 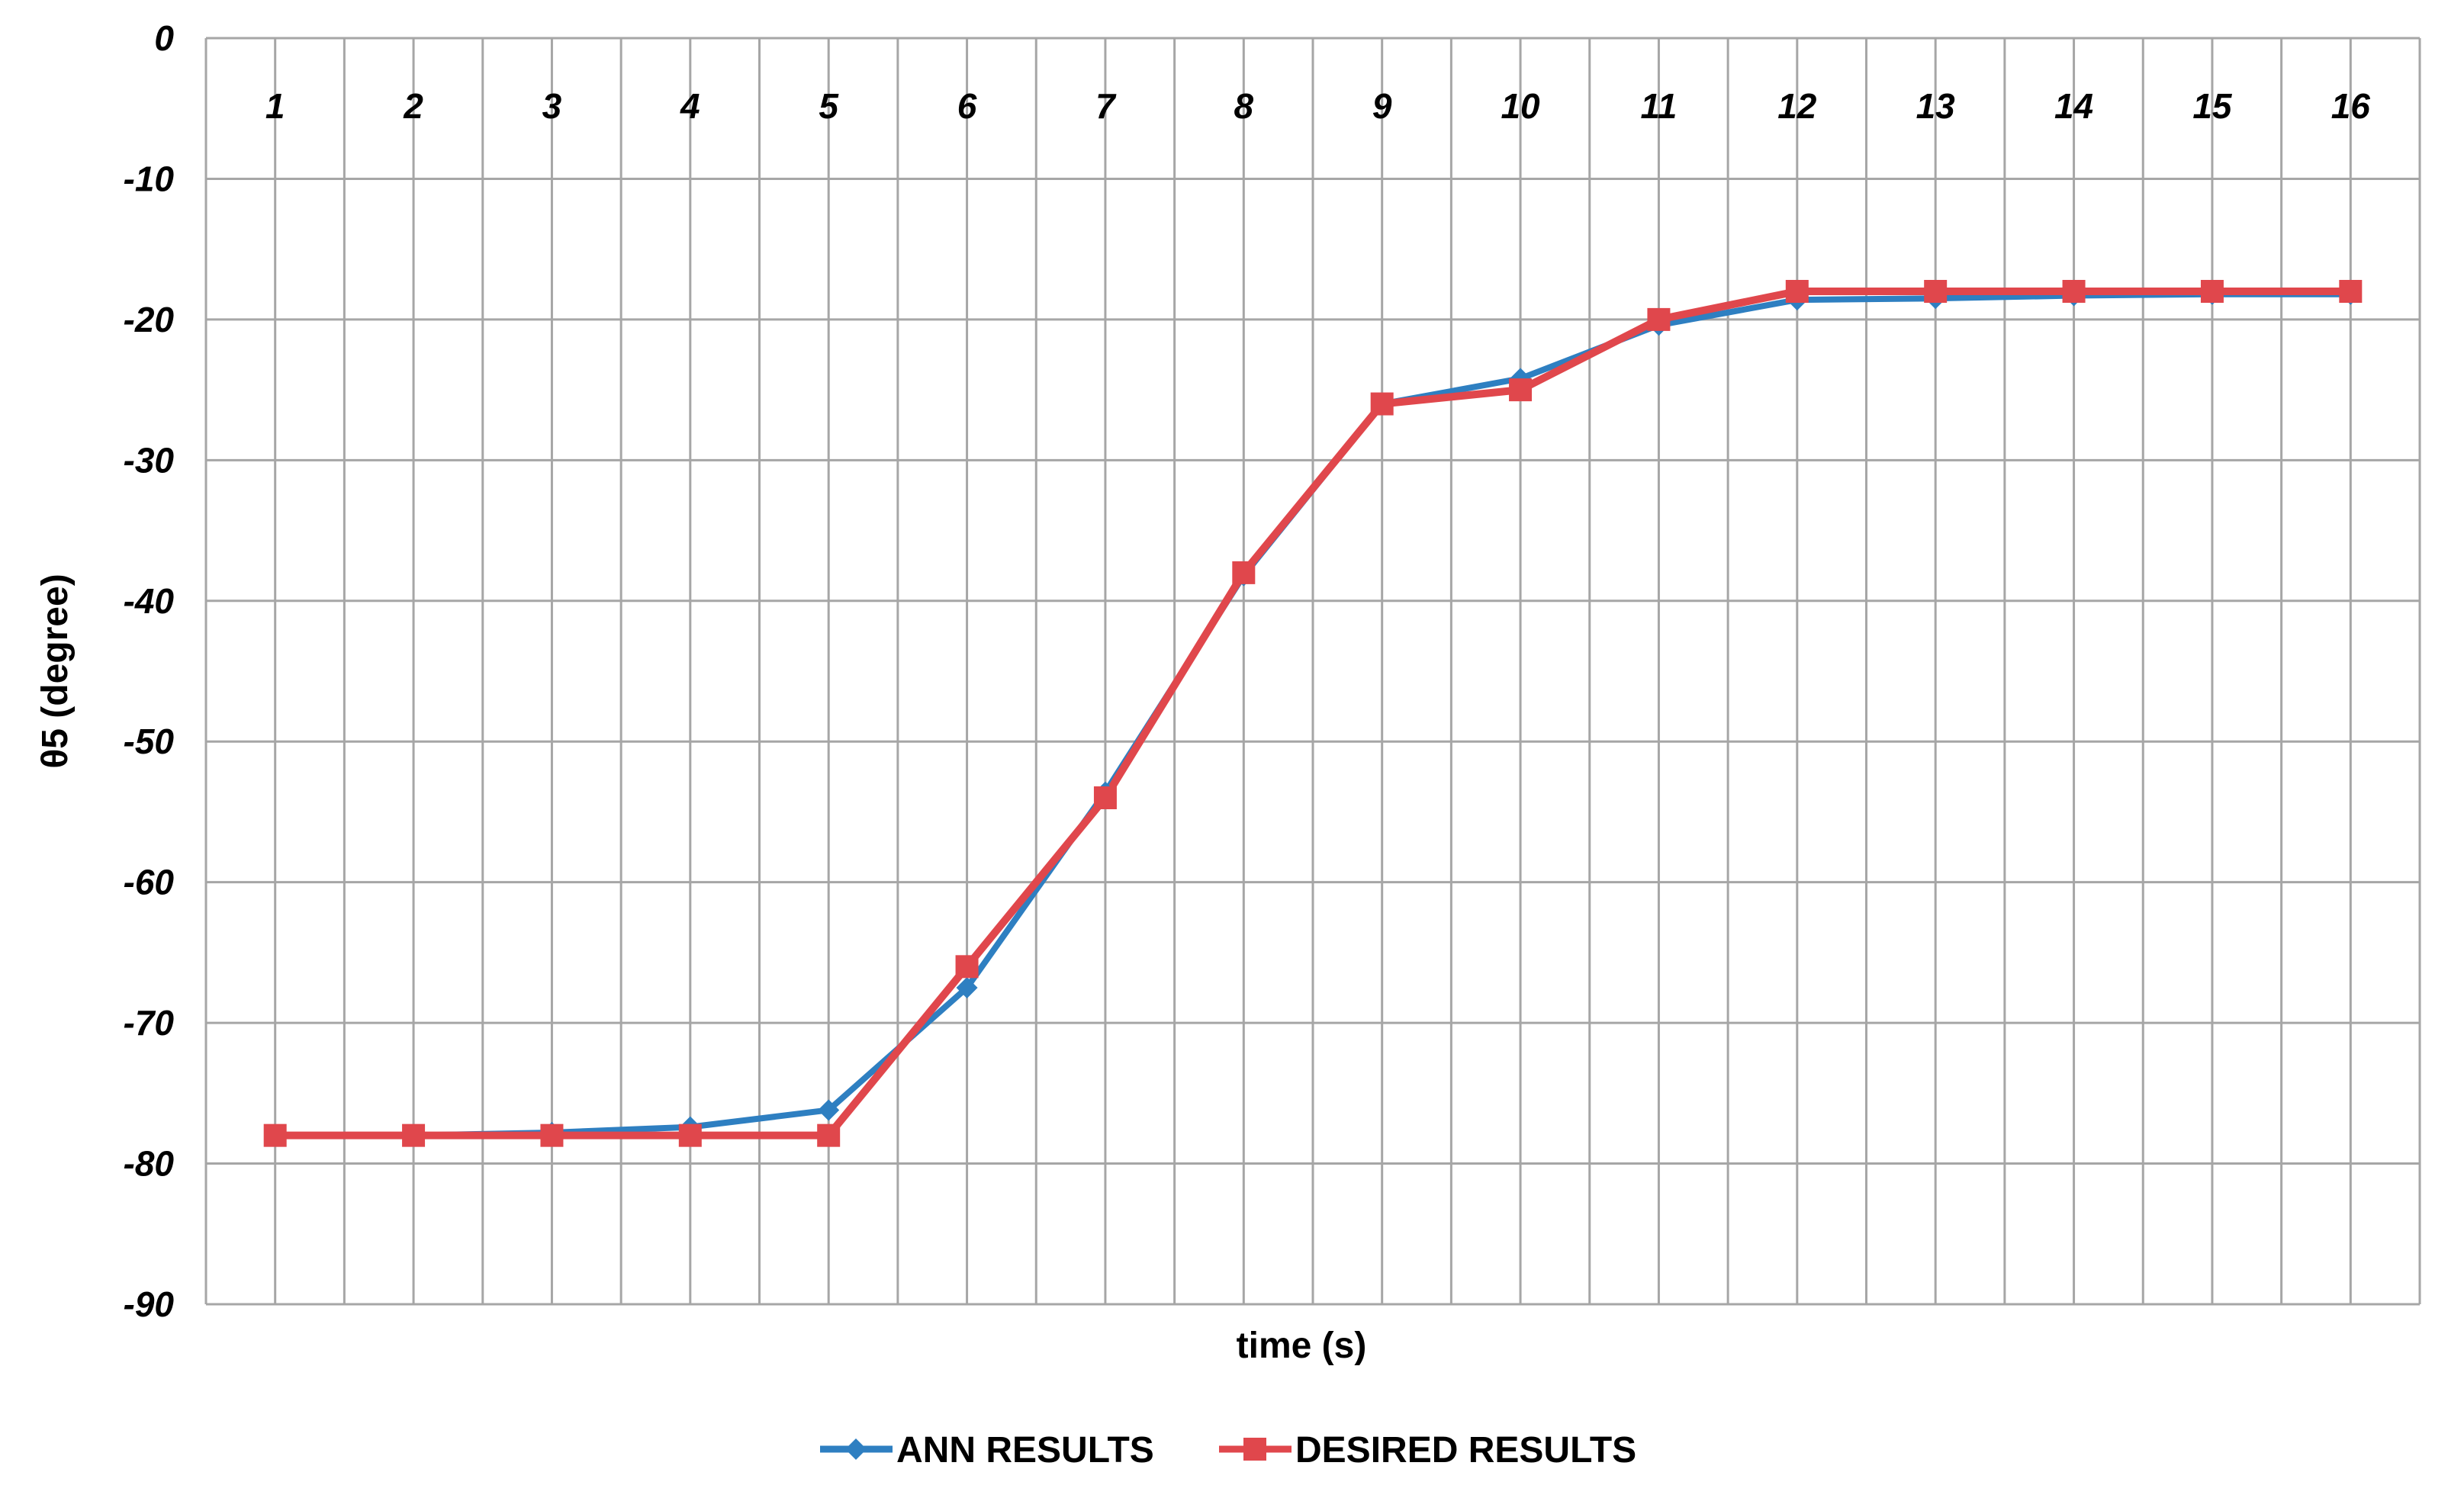 What do you see at coordinates (1254, 1449) in the screenshot?
I see `legend-marker-square` at bounding box center [1254, 1449].